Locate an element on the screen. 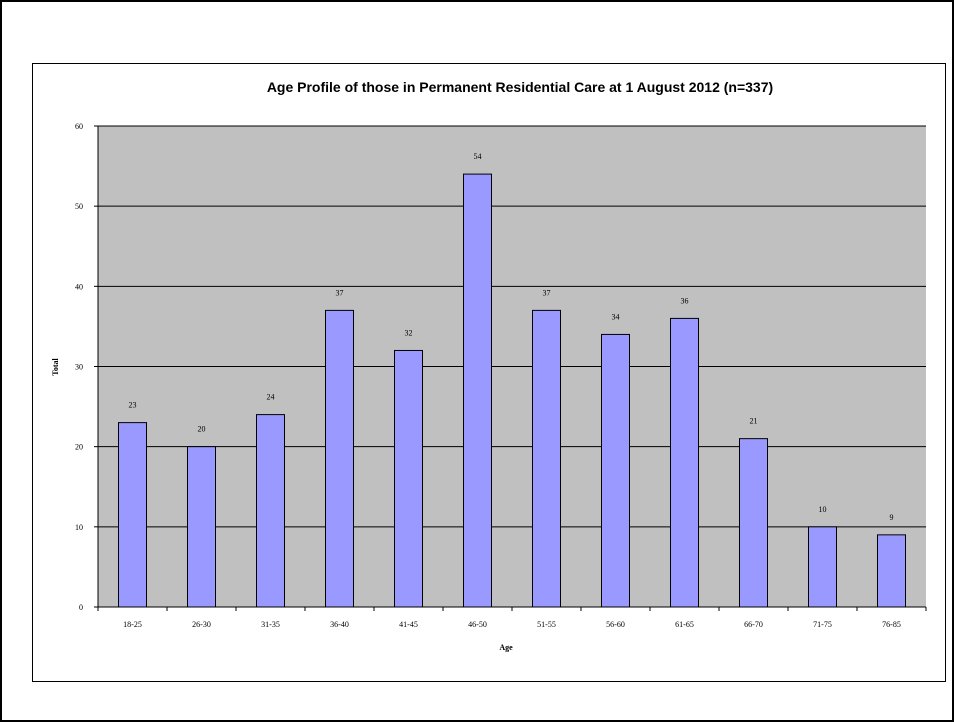 The image size is (954, 722). y-tick-label: 30 is located at coordinates (79, 367).